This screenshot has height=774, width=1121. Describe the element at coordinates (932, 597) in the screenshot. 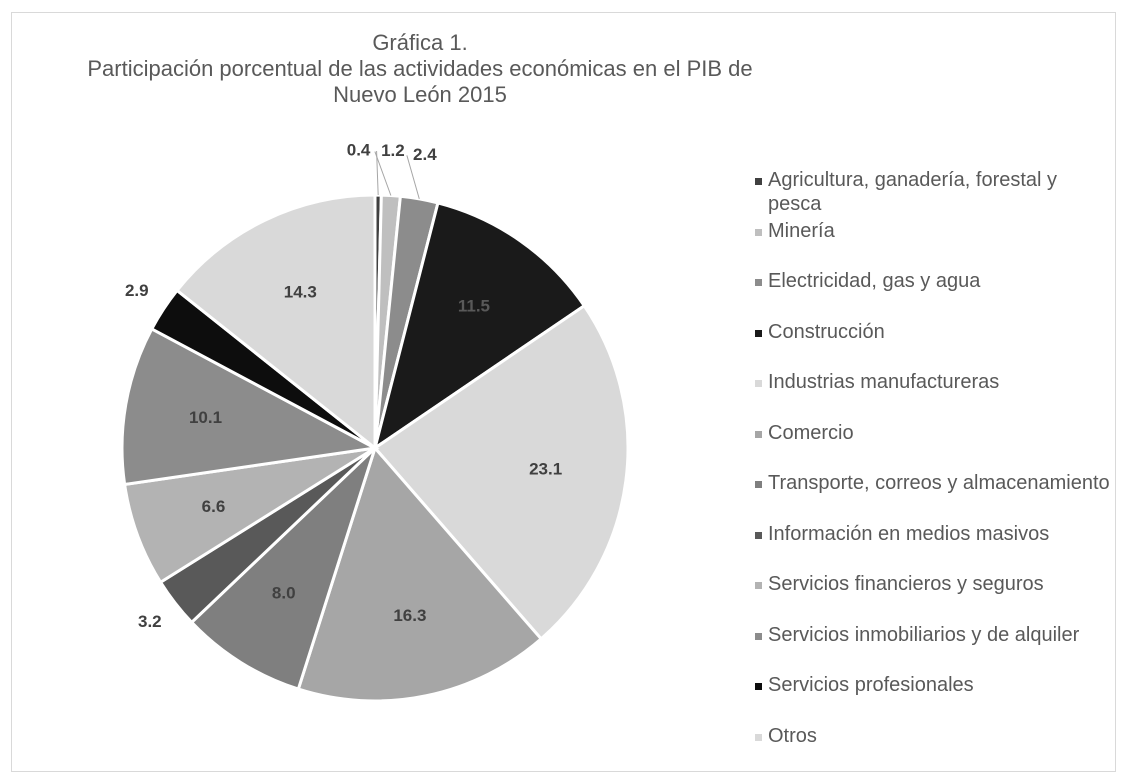

I see `legend-item: Servicios financieros y seguros` at that location.